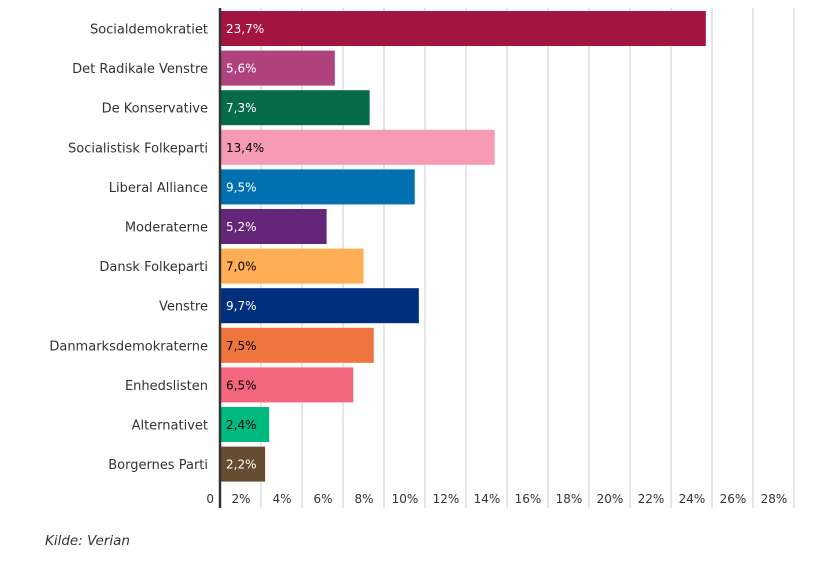 Image resolution: width=826 pixels, height=565 pixels. I want to click on data-label: 5,6%, so click(241, 69).